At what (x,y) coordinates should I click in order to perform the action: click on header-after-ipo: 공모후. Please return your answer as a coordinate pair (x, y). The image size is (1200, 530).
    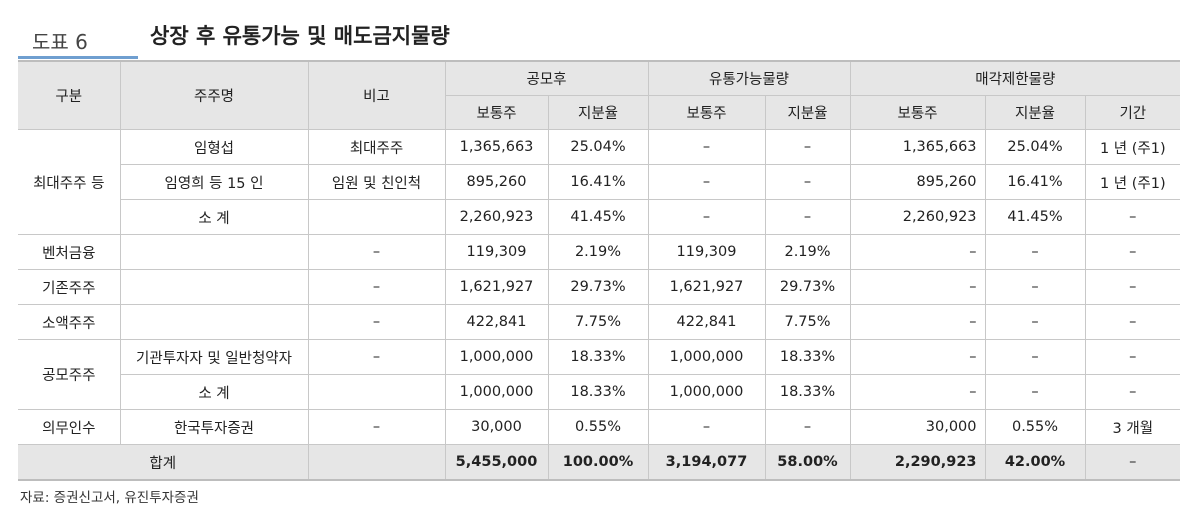
    Looking at the image, I should click on (546, 78).